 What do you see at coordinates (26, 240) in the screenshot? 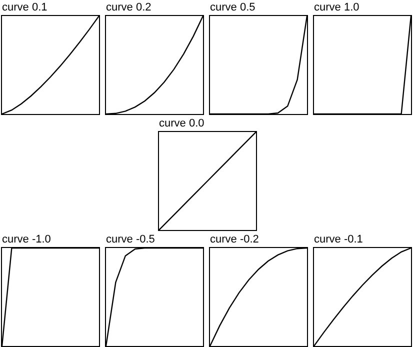
I see `chart-title: curve -1.0` at bounding box center [26, 240].